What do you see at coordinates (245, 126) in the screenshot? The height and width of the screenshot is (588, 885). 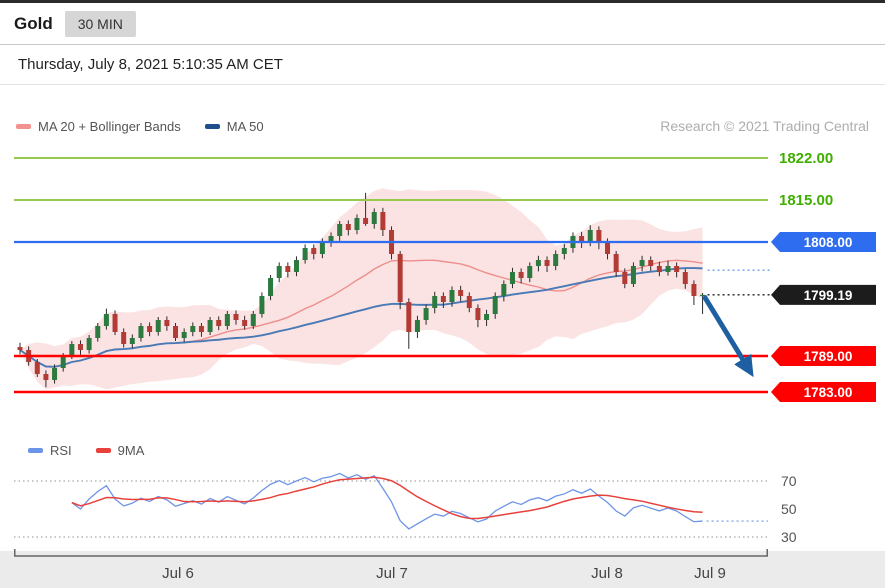 I see `ma50-legend-label: MA 50` at bounding box center [245, 126].